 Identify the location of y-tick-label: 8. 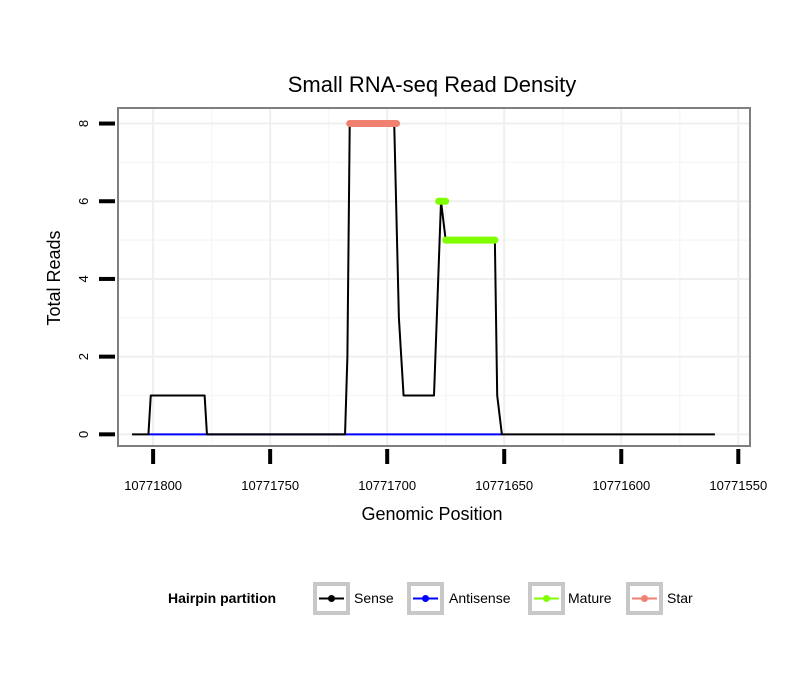
(83, 123).